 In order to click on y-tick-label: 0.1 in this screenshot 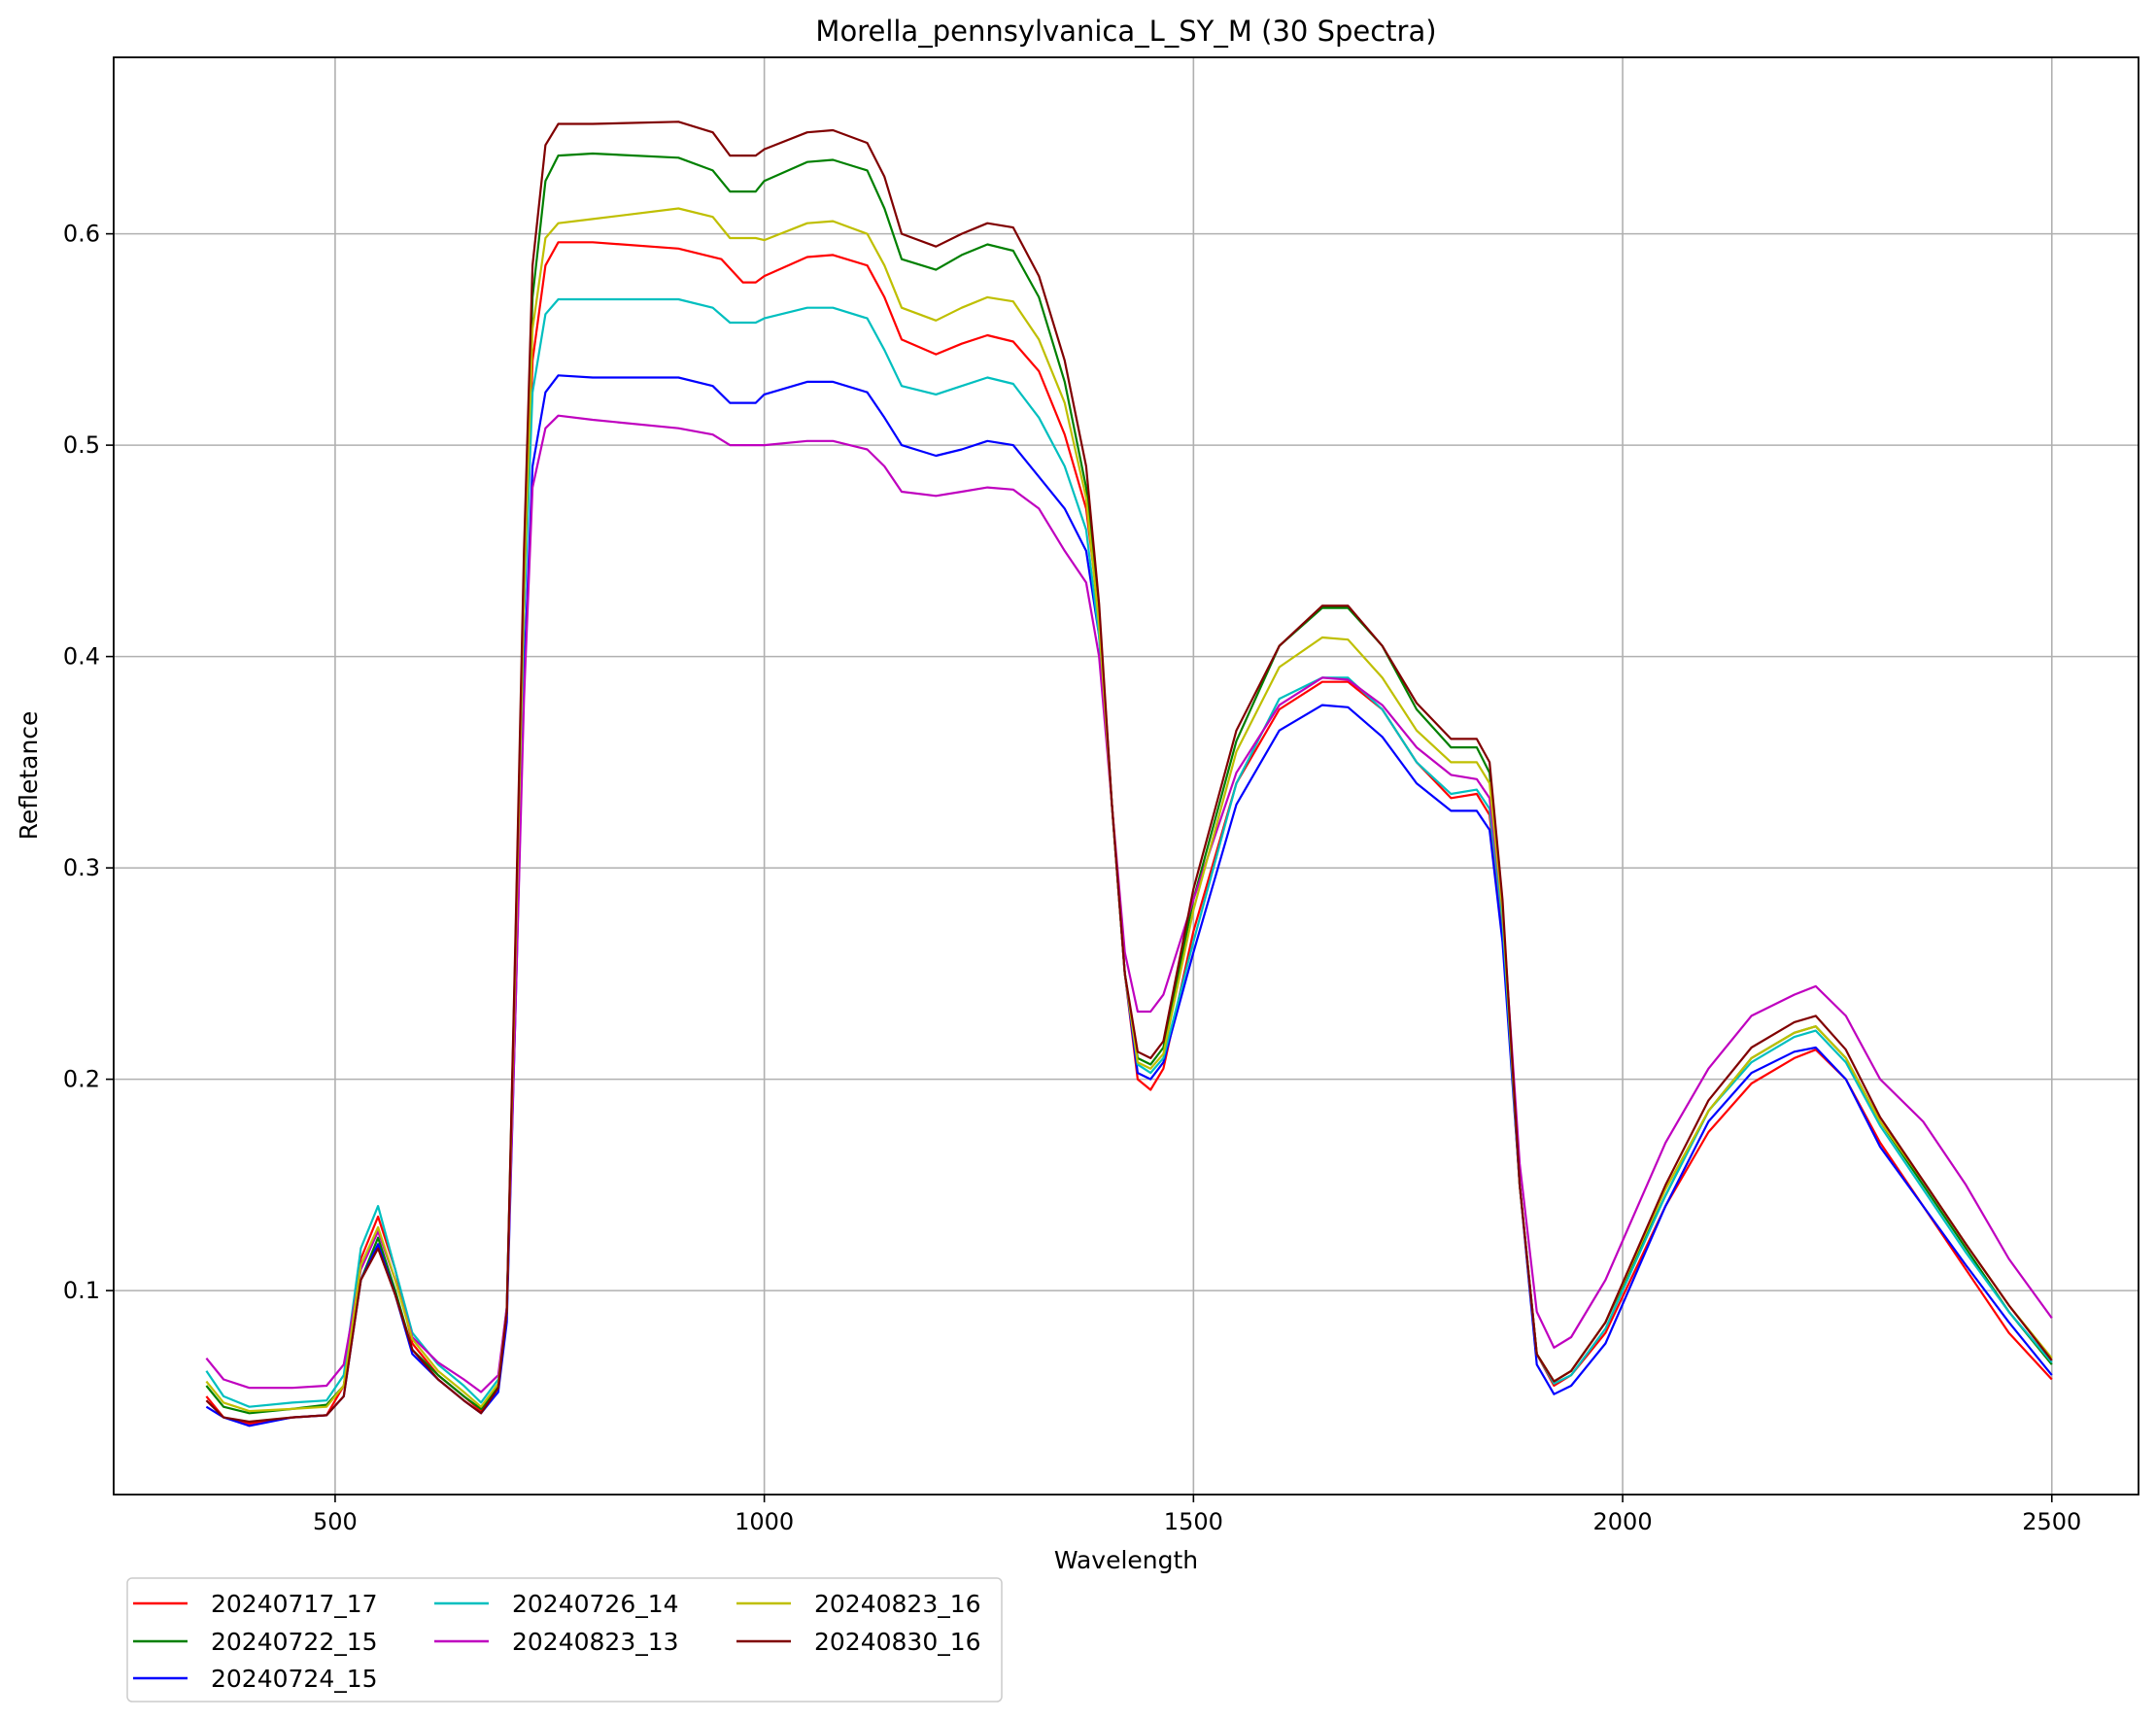, I will do `click(81, 1290)`.